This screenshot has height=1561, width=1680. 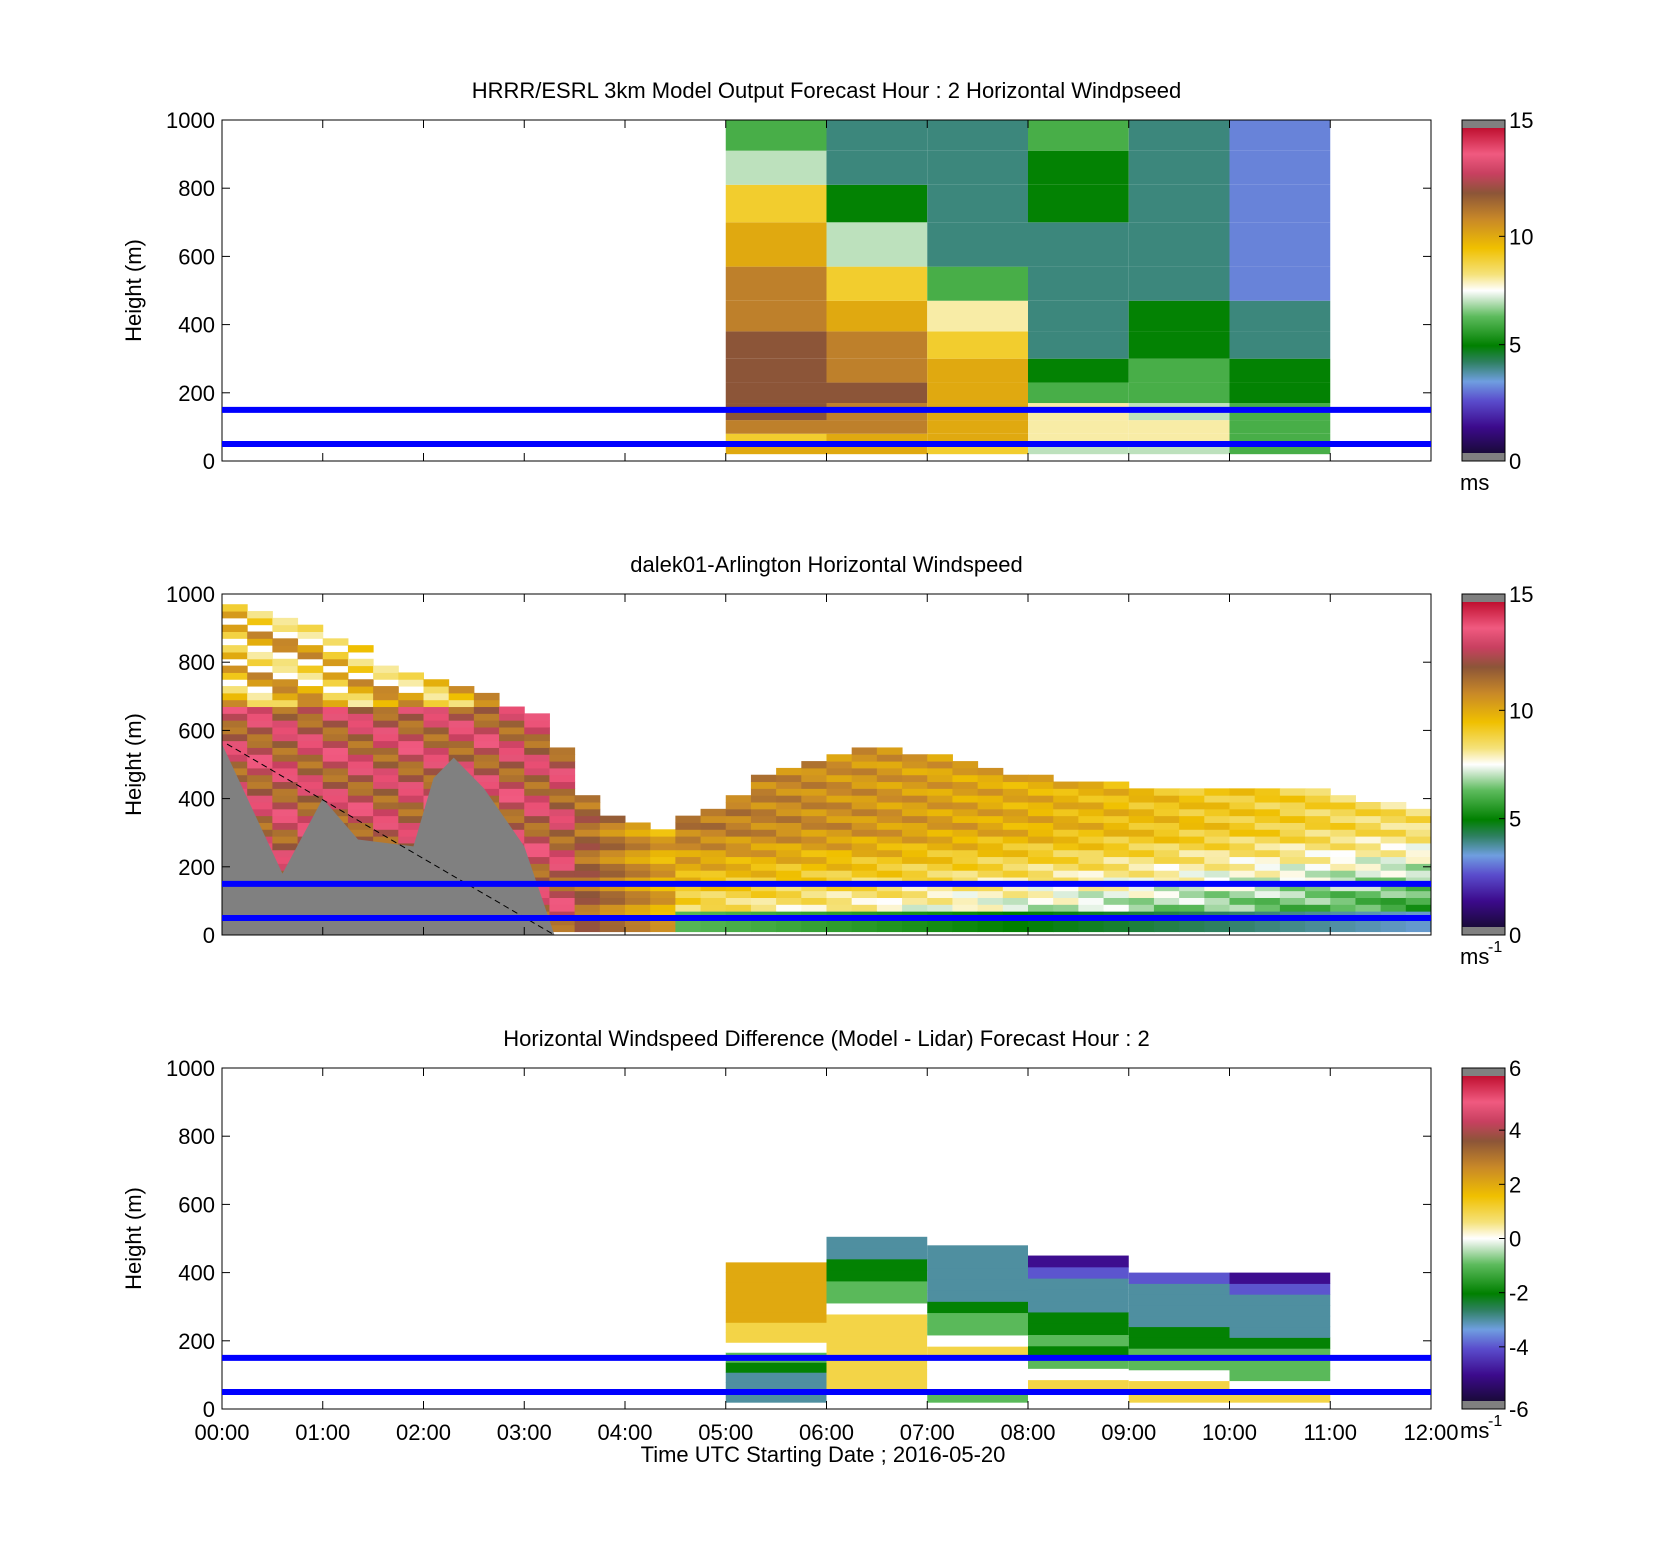 I want to click on panel-title: dalek01-Arlington Horizontal Windspeed, so click(x=826, y=564).